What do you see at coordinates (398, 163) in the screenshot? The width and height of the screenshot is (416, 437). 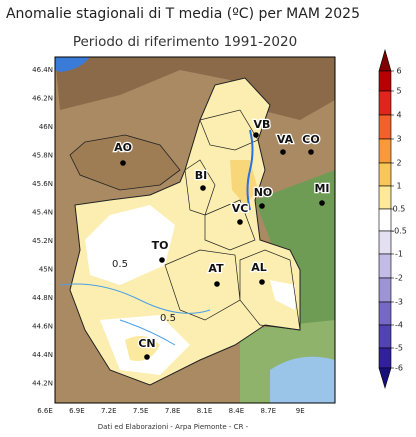 I see `colorbar-label: 2` at bounding box center [398, 163].